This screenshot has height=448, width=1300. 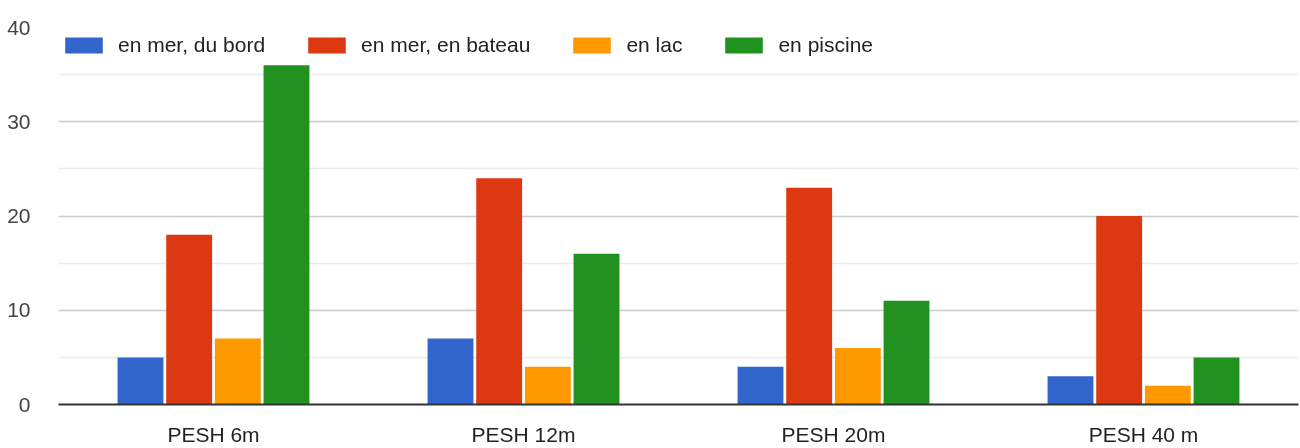 What do you see at coordinates (446, 45) in the screenshot?
I see `legend-label: en mer, en bateau` at bounding box center [446, 45].